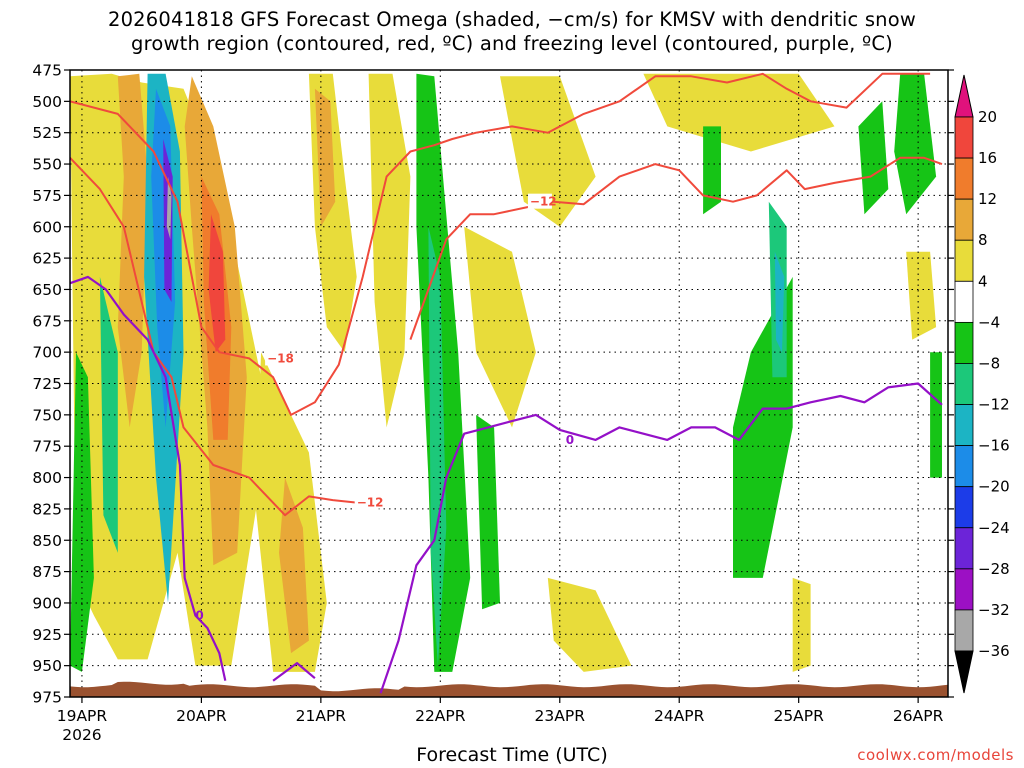  I want to click on y-tick-label-4: 575, so click(47, 196).